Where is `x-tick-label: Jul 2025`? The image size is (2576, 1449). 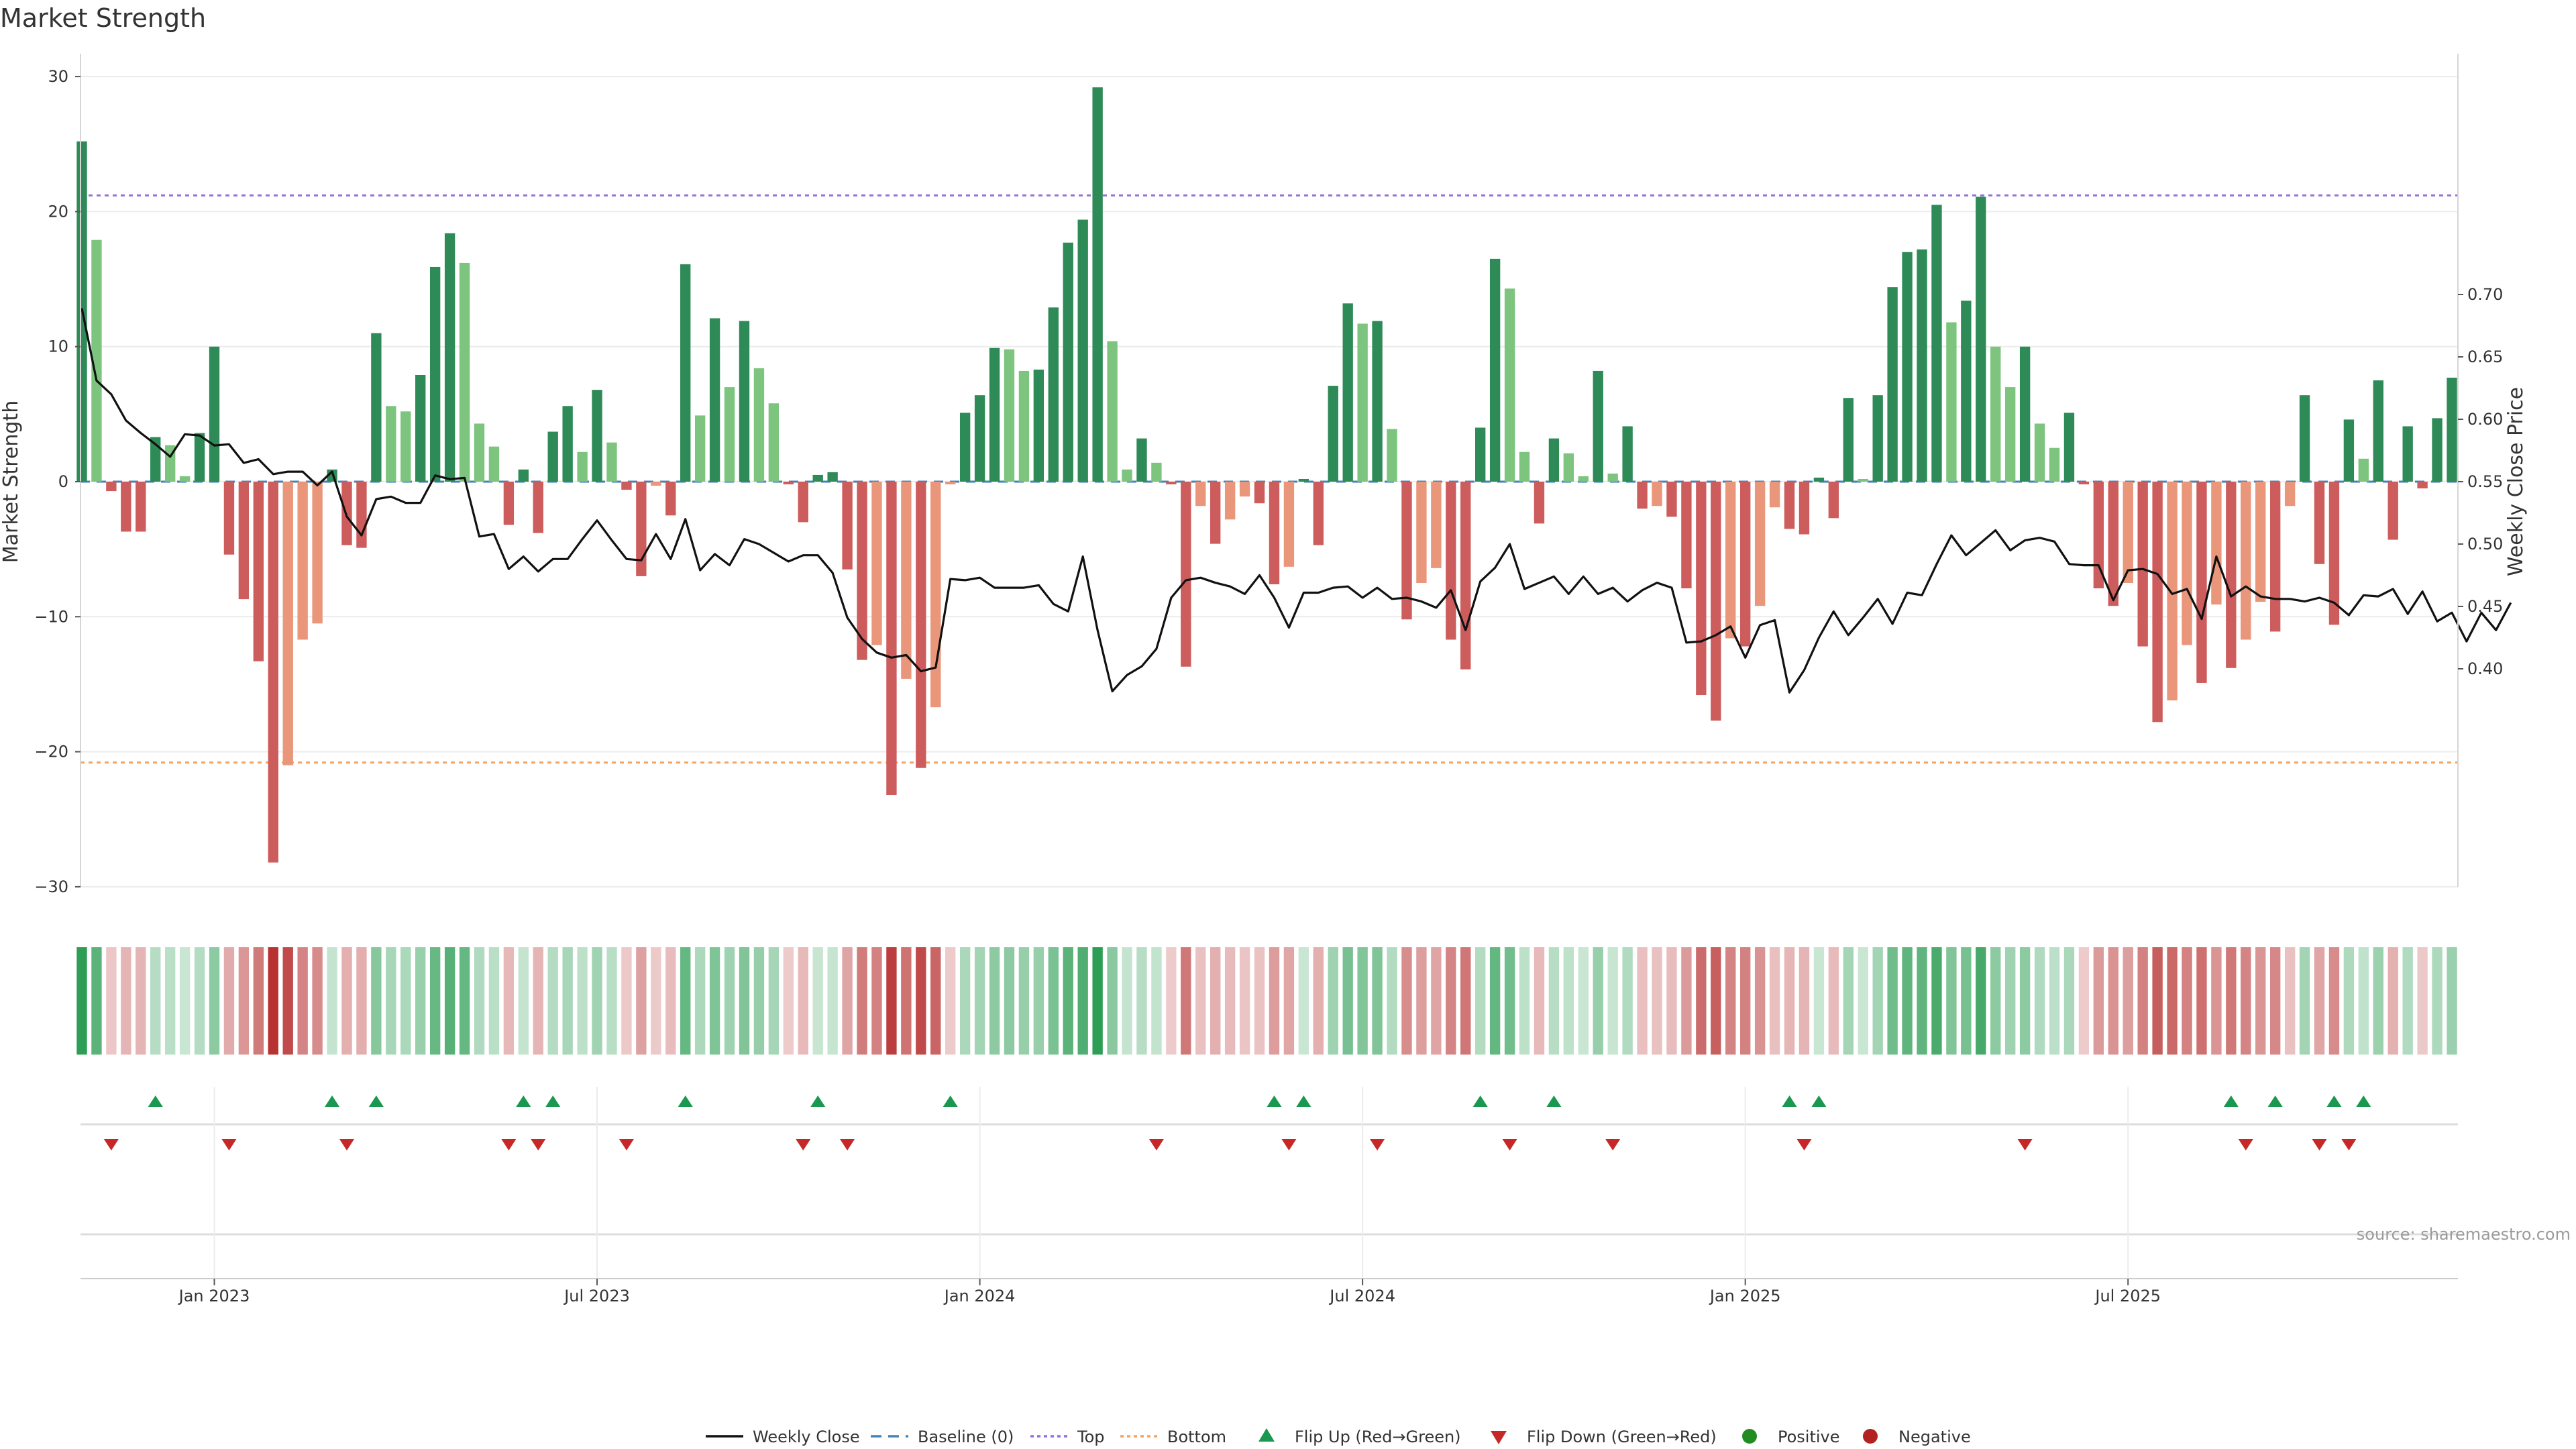
x-tick-label: Jul 2025 is located at coordinates (2127, 1296).